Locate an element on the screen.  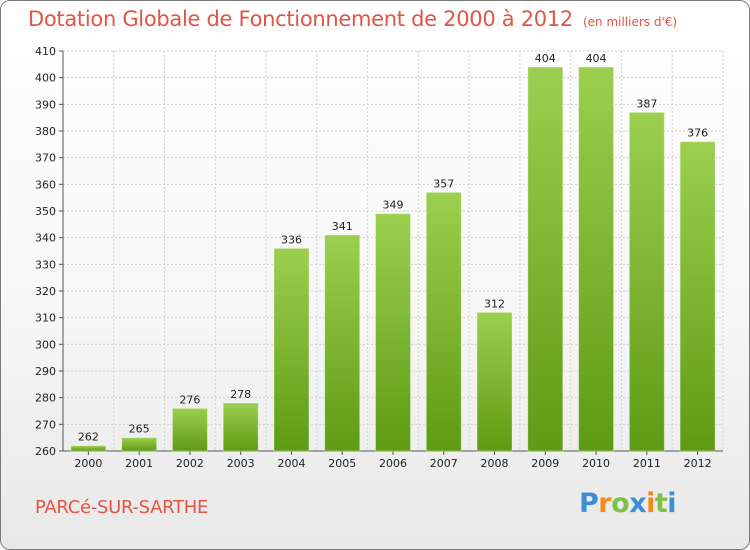
bar-value-label: 349 is located at coordinates (393, 205).